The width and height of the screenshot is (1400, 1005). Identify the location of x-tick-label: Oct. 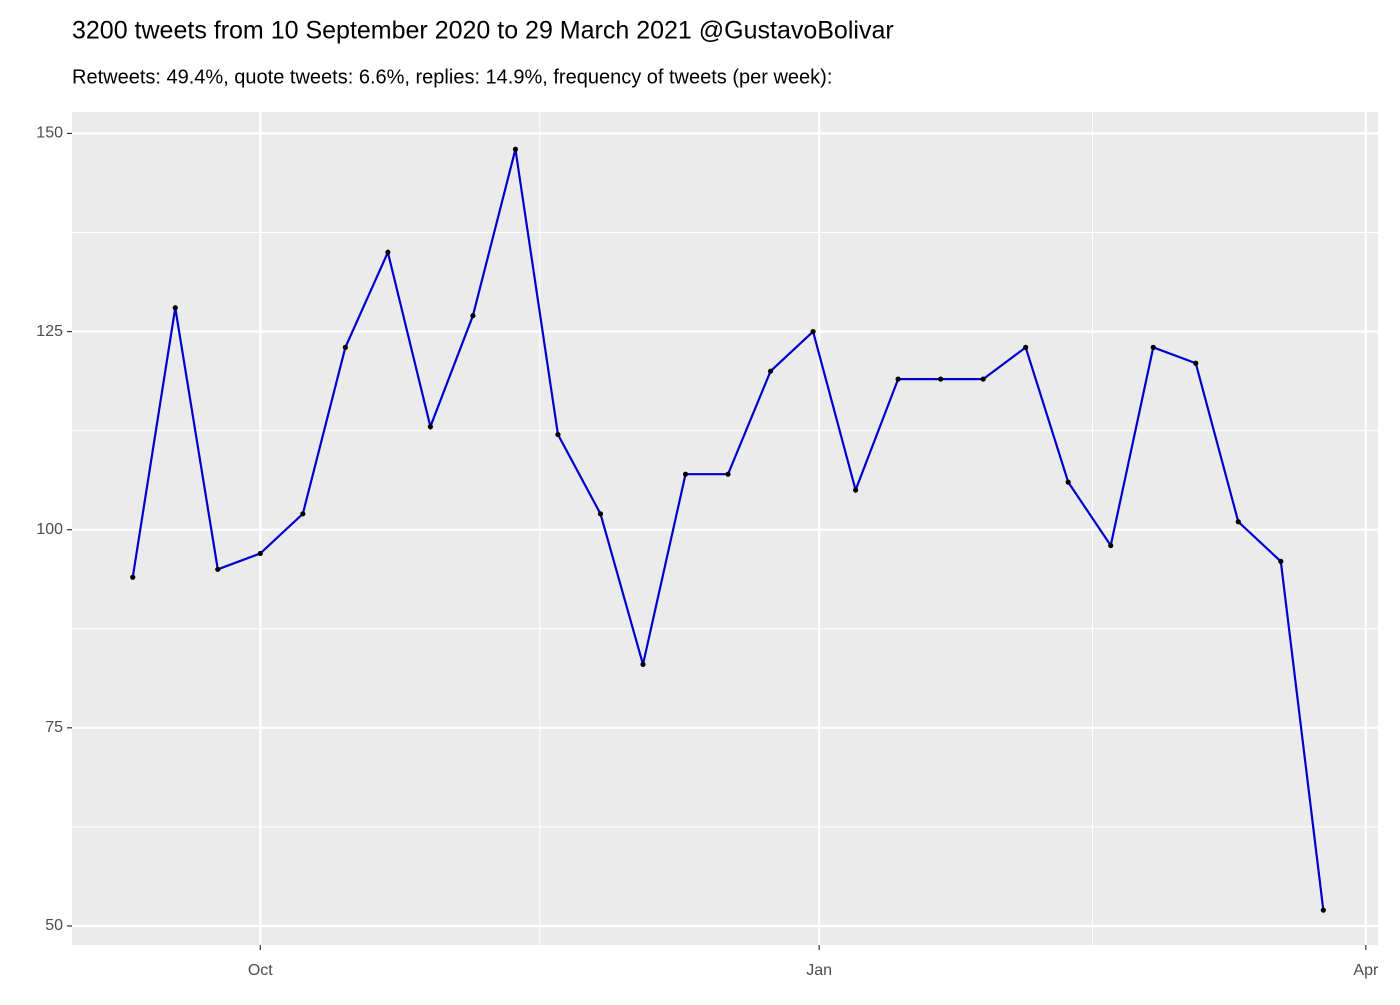
(260, 970).